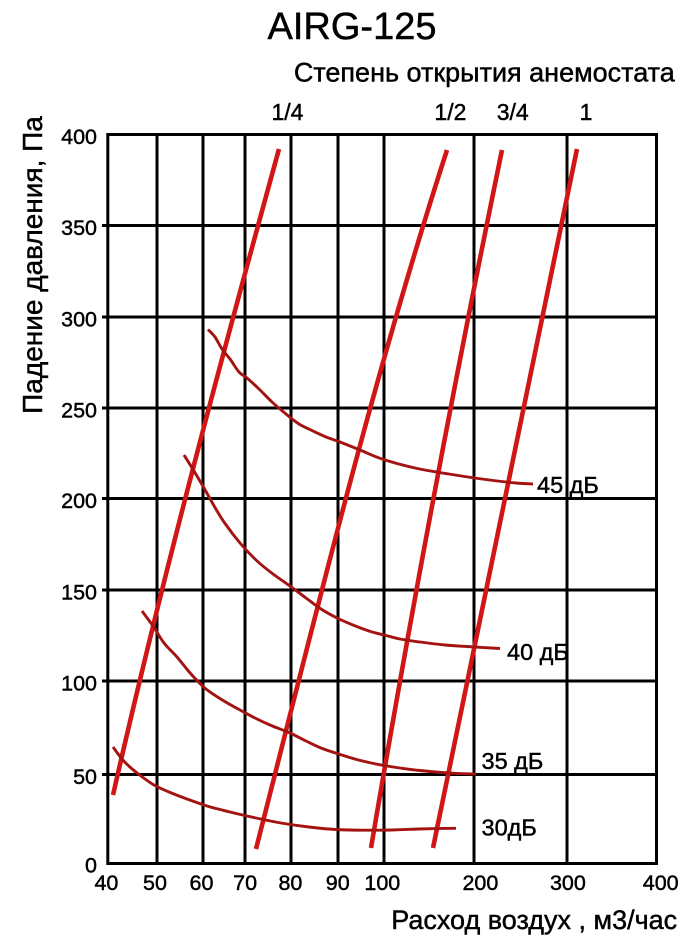 The height and width of the screenshot is (950, 700). I want to click on svg-text: 80, so click(290, 883).